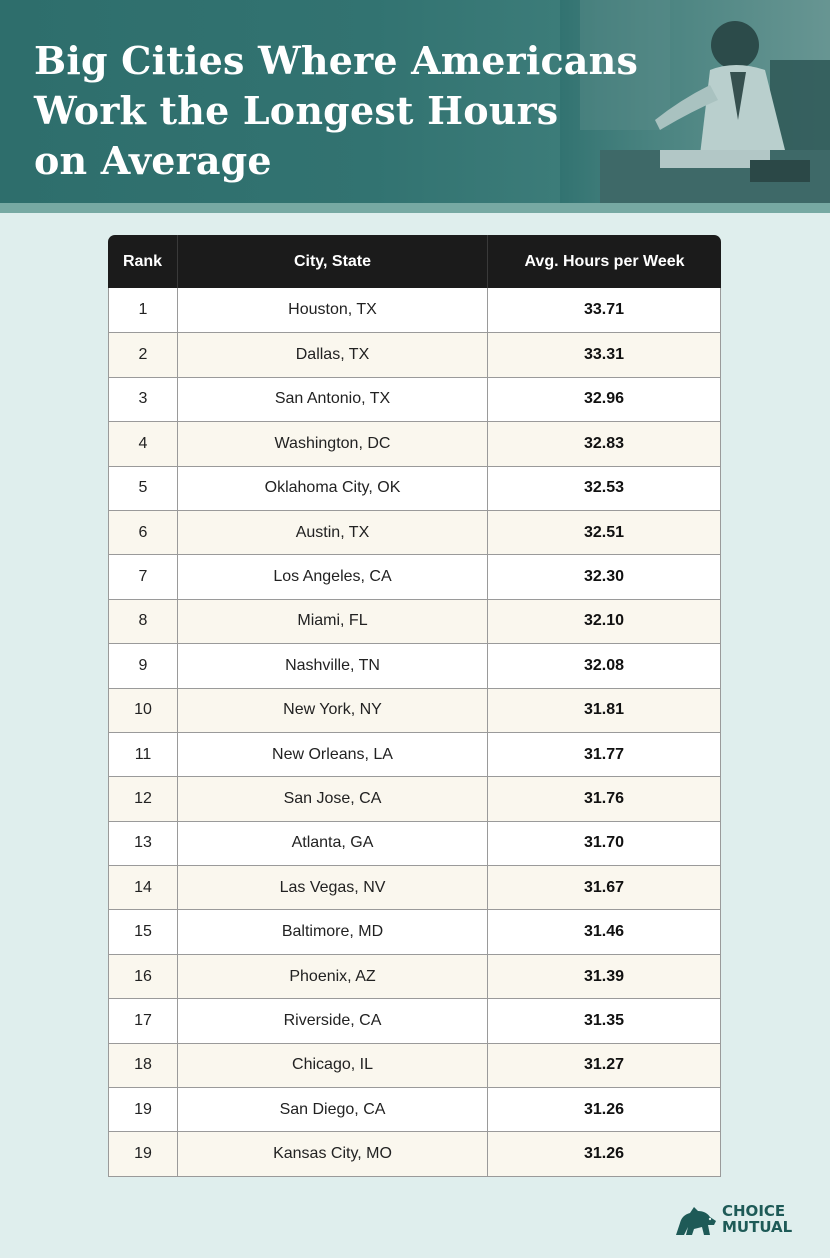 Image resolution: width=830 pixels, height=1258 pixels. Describe the element at coordinates (604, 261) in the screenshot. I see `column-header-hours: Avg. Hours per Week` at that location.